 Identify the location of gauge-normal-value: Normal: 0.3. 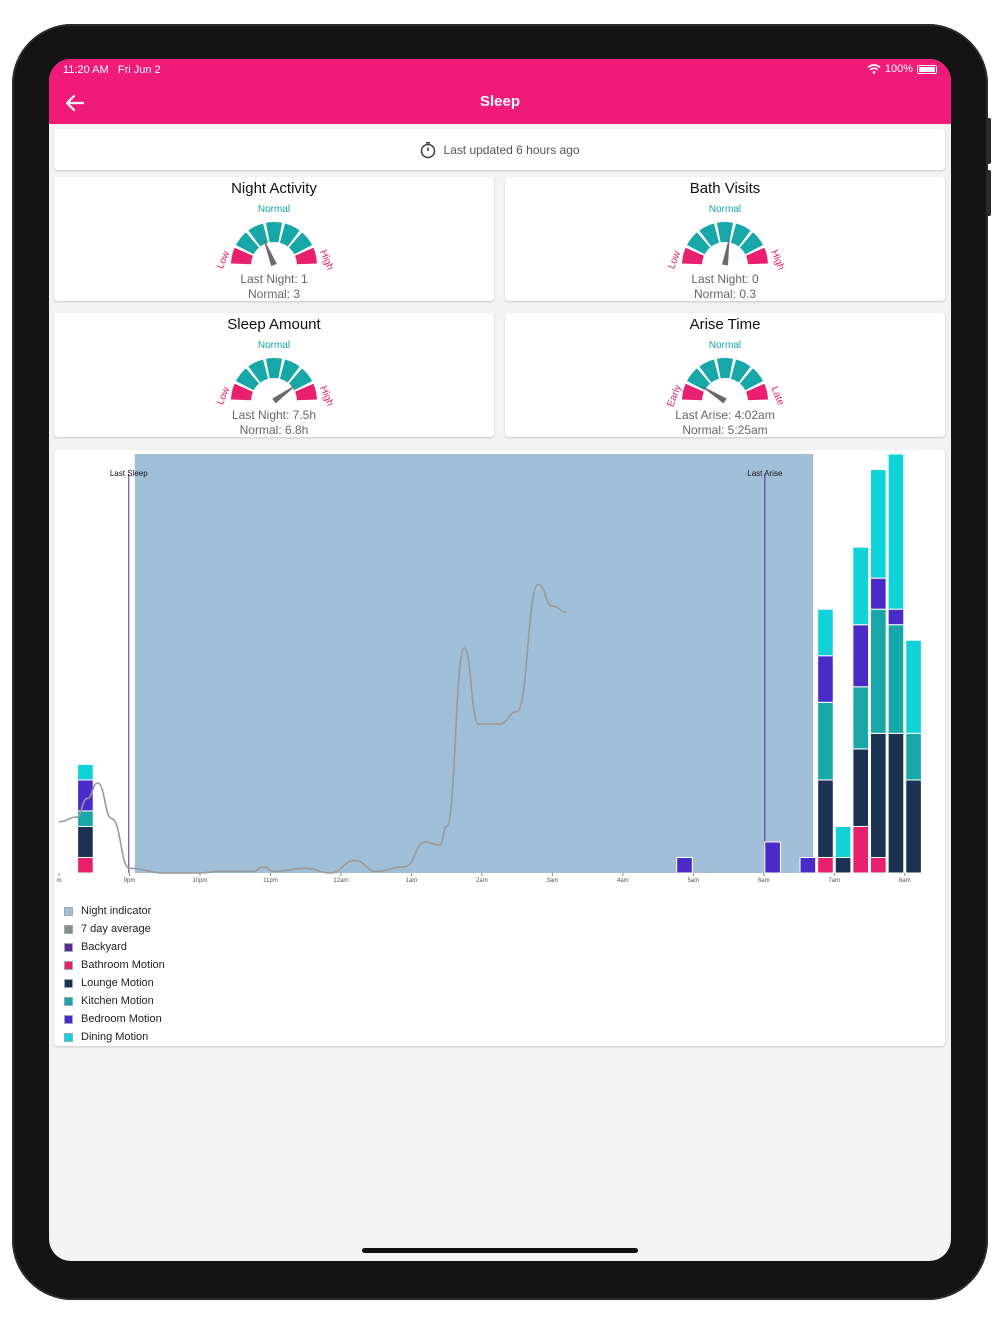
(725, 294).